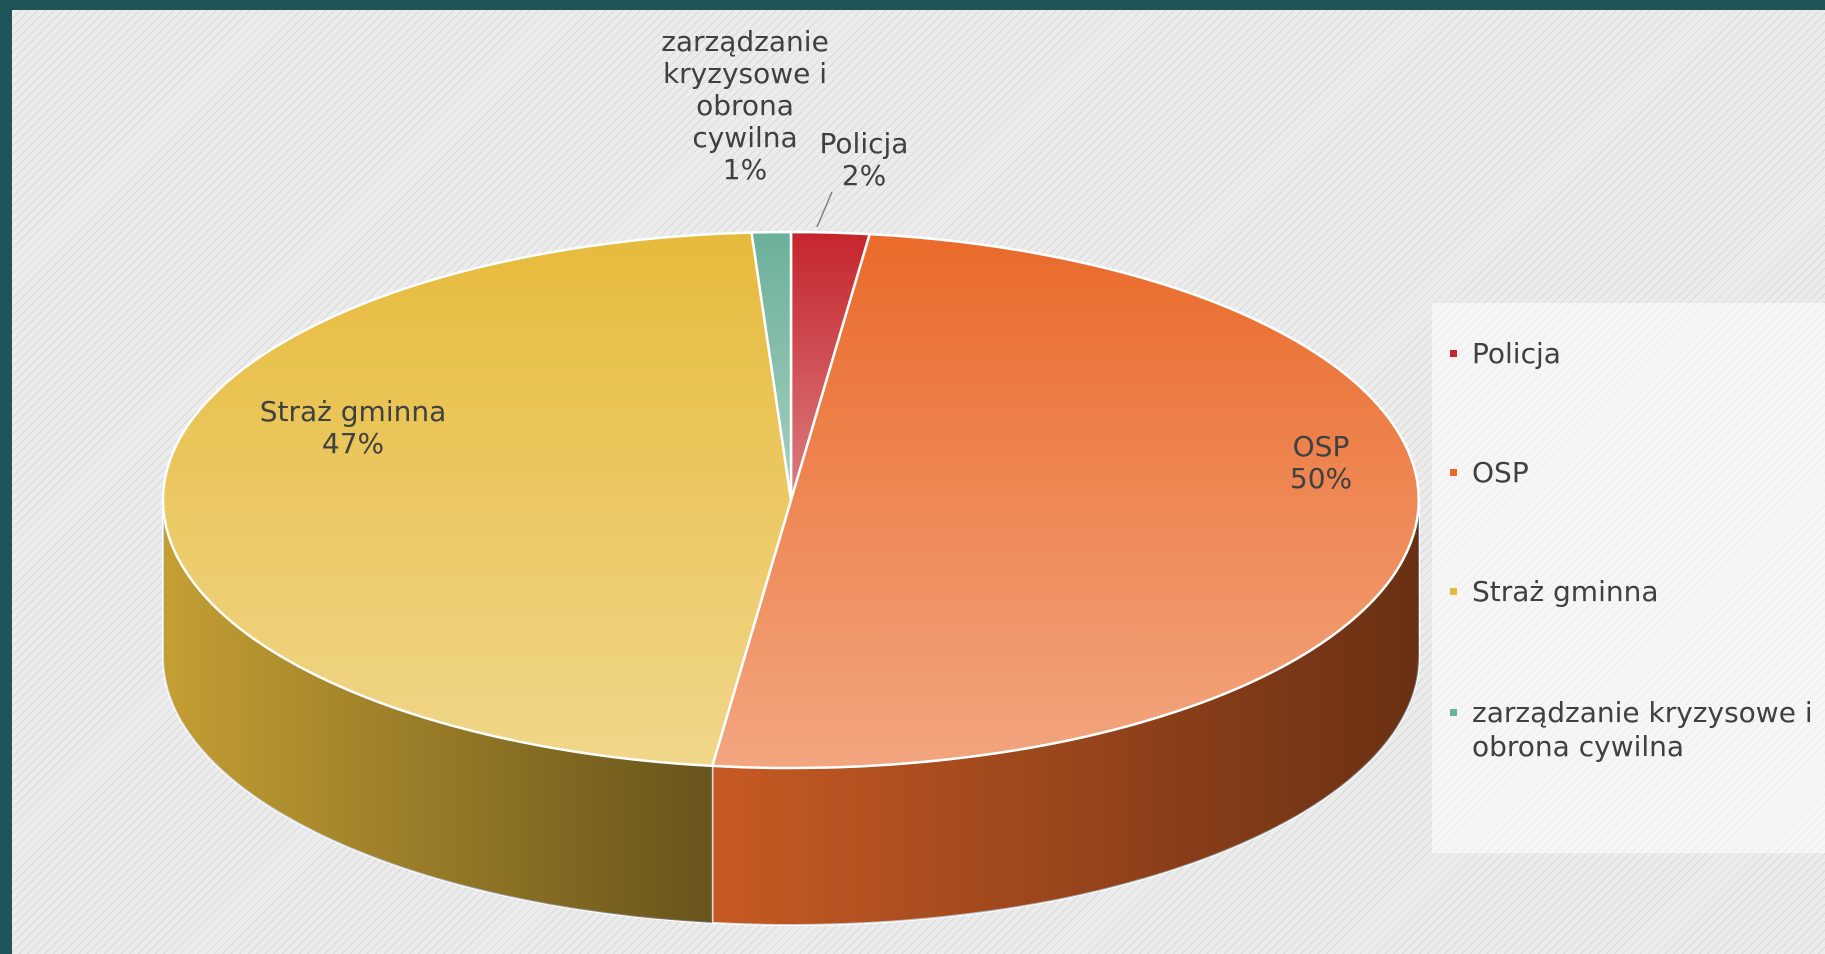 Image resolution: width=1825 pixels, height=954 pixels. I want to click on label-value: 50%, so click(1321, 478).